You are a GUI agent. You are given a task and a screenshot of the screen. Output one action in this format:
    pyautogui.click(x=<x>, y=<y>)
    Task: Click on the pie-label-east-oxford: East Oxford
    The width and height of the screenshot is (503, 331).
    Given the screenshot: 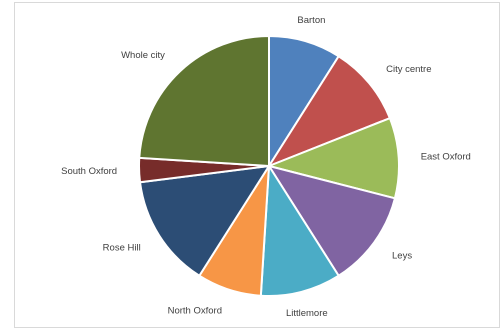 What is the action you would take?
    pyautogui.click(x=446, y=157)
    